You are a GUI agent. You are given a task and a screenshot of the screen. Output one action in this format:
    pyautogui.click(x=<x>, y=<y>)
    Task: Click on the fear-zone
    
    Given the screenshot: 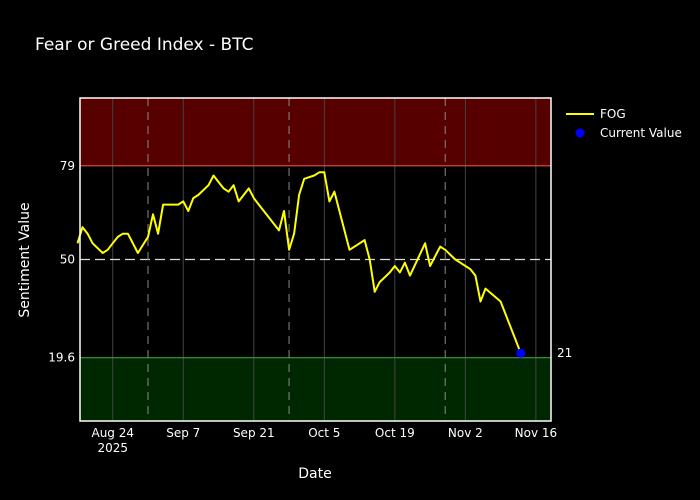 What is the action you would take?
    pyautogui.click(x=315, y=389)
    